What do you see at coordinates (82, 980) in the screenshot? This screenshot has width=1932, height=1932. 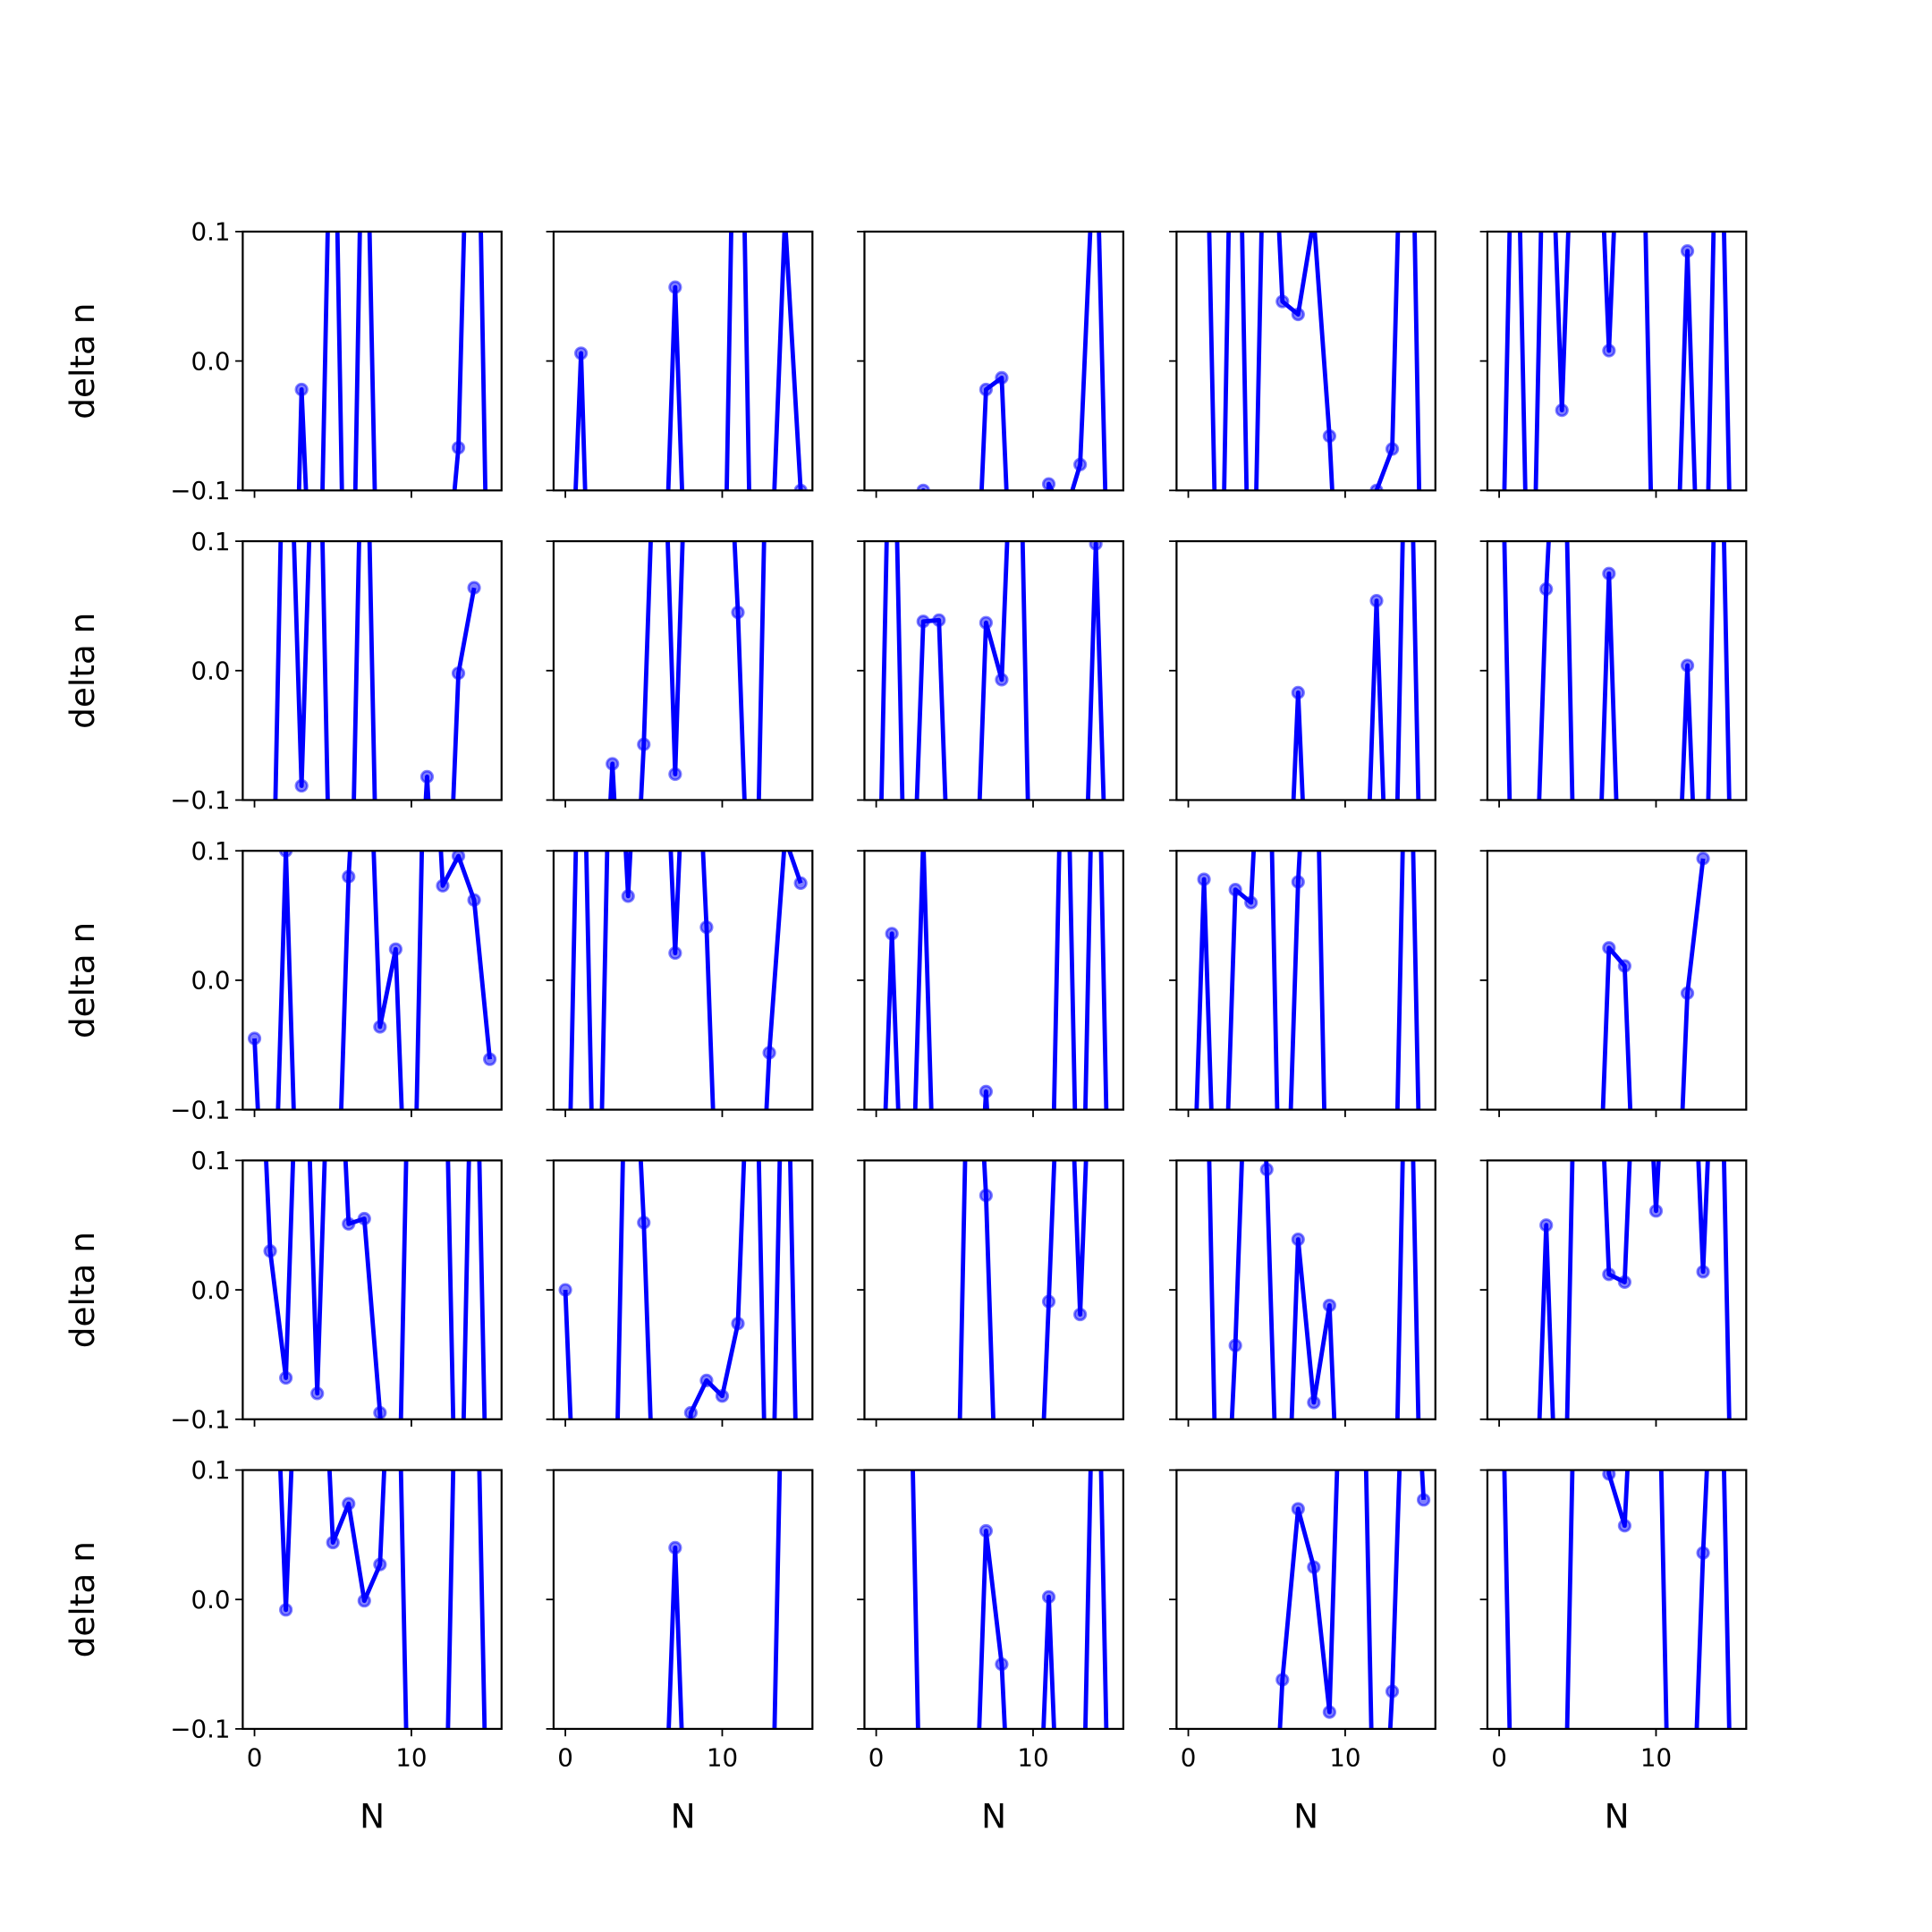 I see `y-axis-label: delta n` at bounding box center [82, 980].